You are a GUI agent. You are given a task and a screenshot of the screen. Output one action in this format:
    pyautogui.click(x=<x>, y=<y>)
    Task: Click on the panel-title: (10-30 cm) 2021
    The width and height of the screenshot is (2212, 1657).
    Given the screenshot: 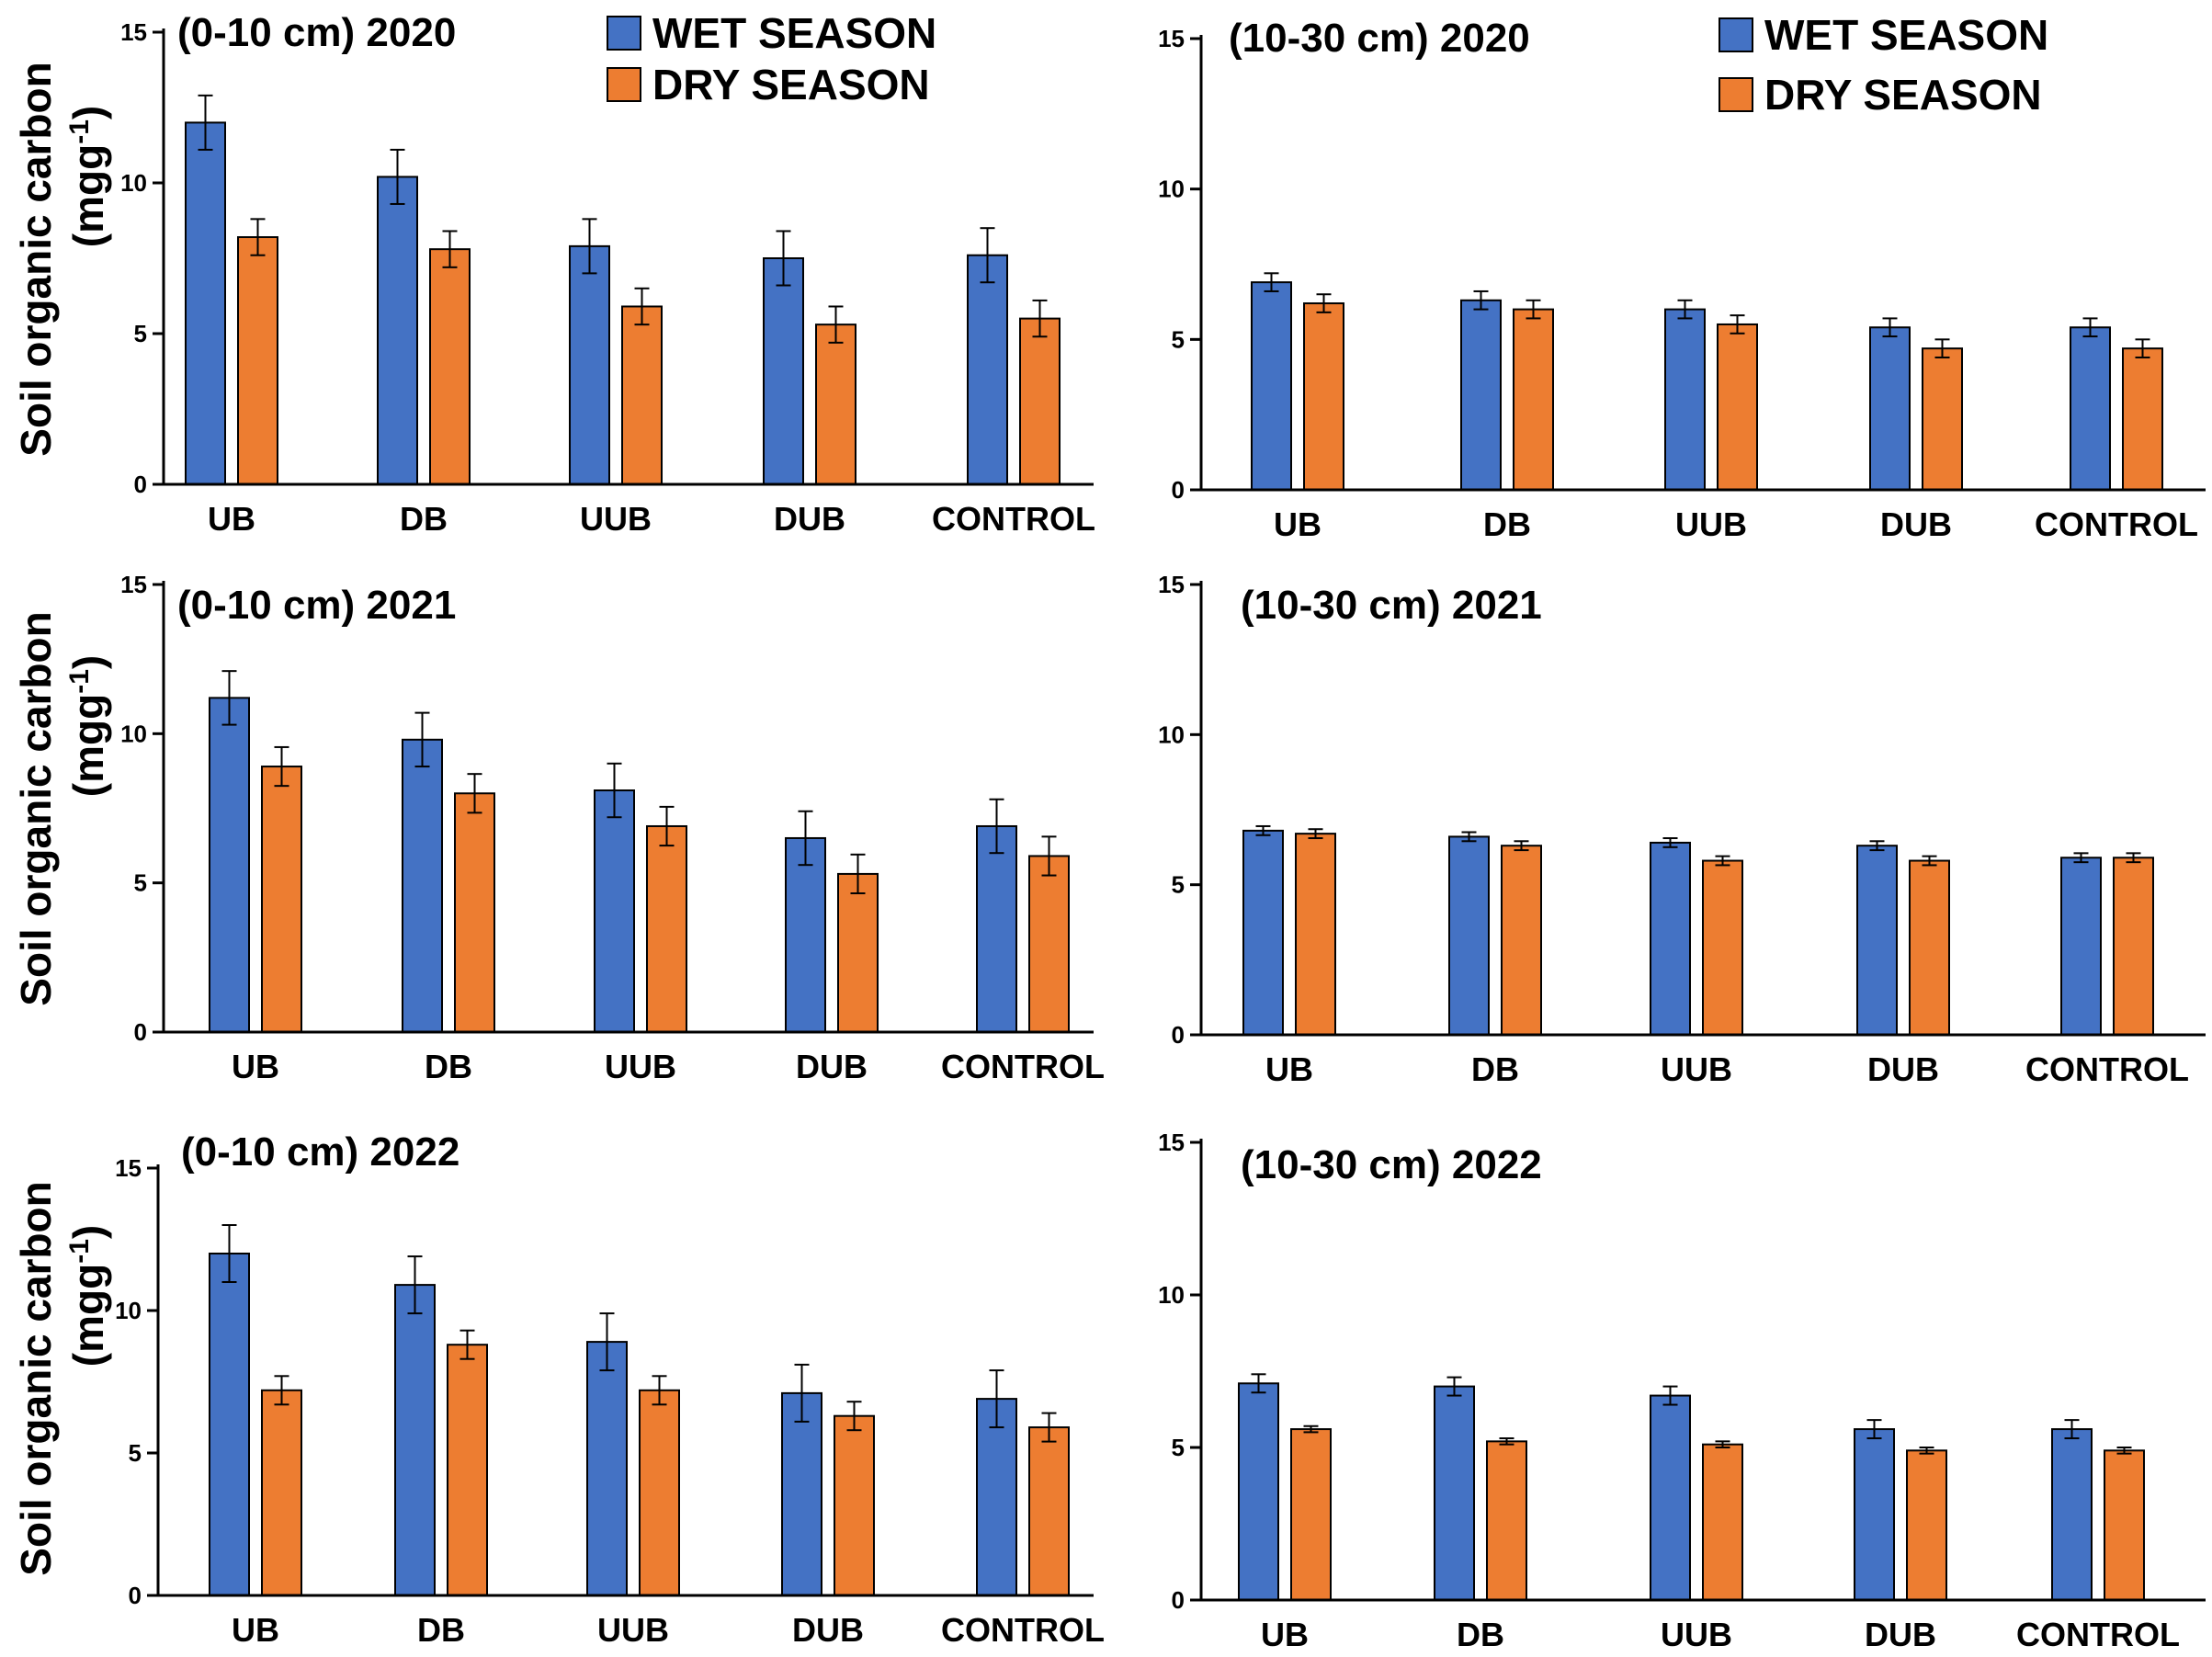 What is the action you would take?
    pyautogui.click(x=1391, y=605)
    